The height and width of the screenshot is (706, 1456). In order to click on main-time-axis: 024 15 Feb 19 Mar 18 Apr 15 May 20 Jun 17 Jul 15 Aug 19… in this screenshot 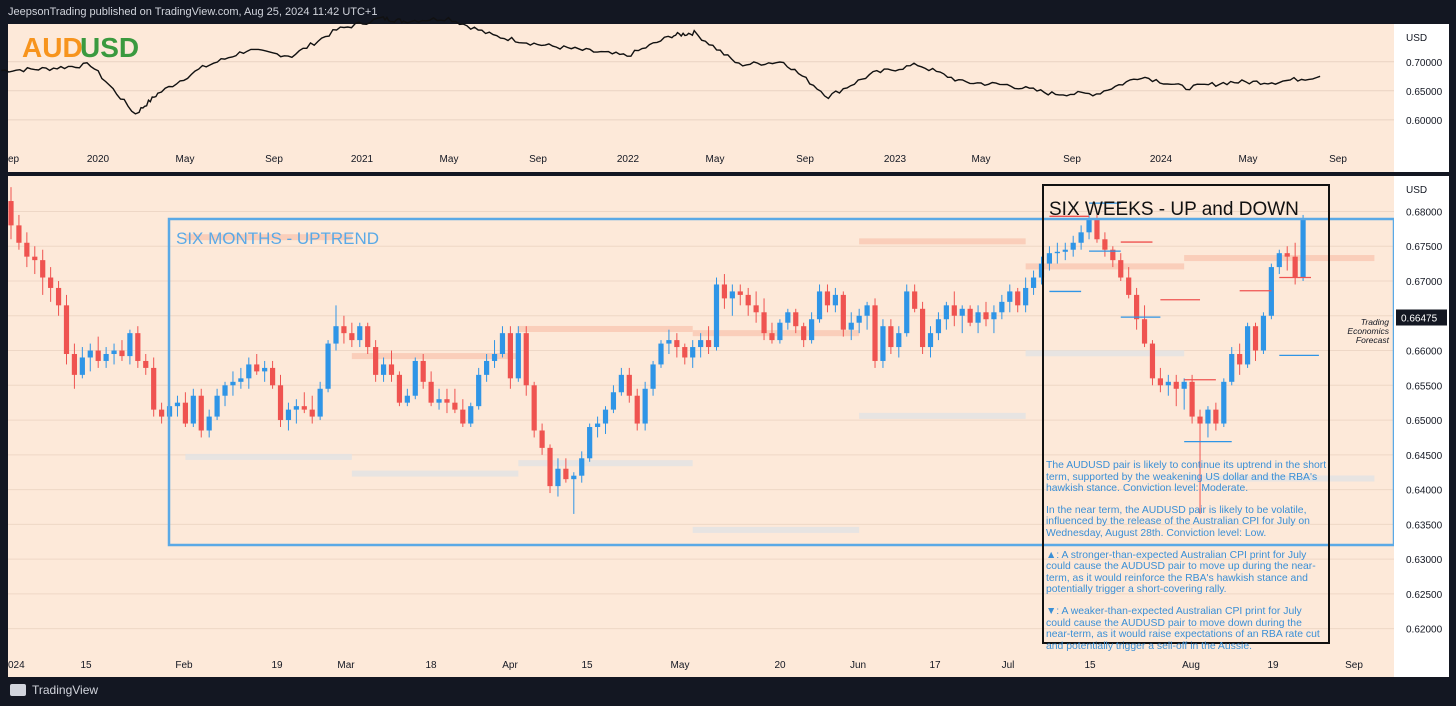, I will do `click(701, 665)`.